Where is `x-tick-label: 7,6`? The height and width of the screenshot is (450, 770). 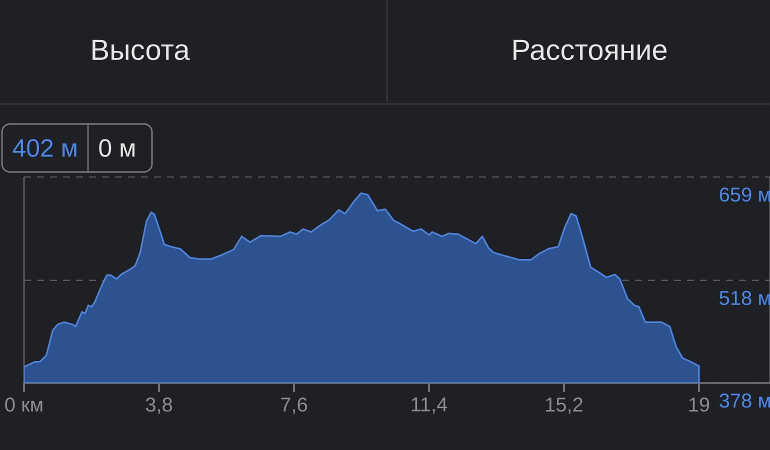 x-tick-label: 7,6 is located at coordinates (294, 406).